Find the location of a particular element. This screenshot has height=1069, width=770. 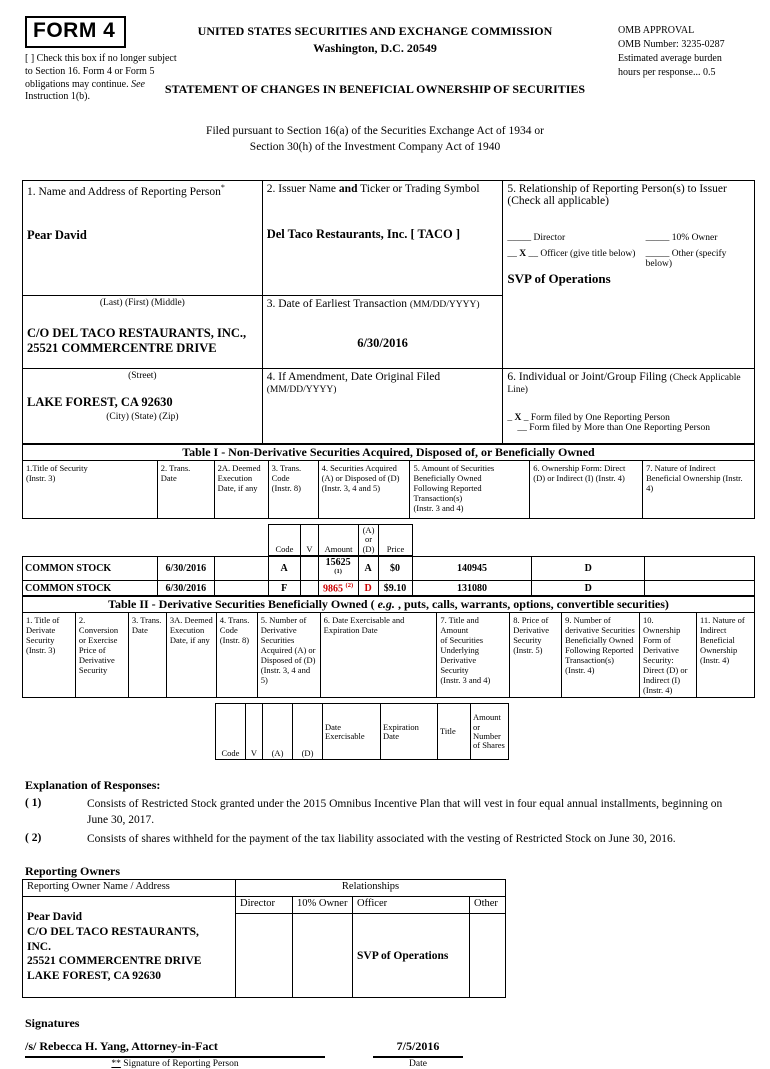

row1-nature is located at coordinates (699, 568).